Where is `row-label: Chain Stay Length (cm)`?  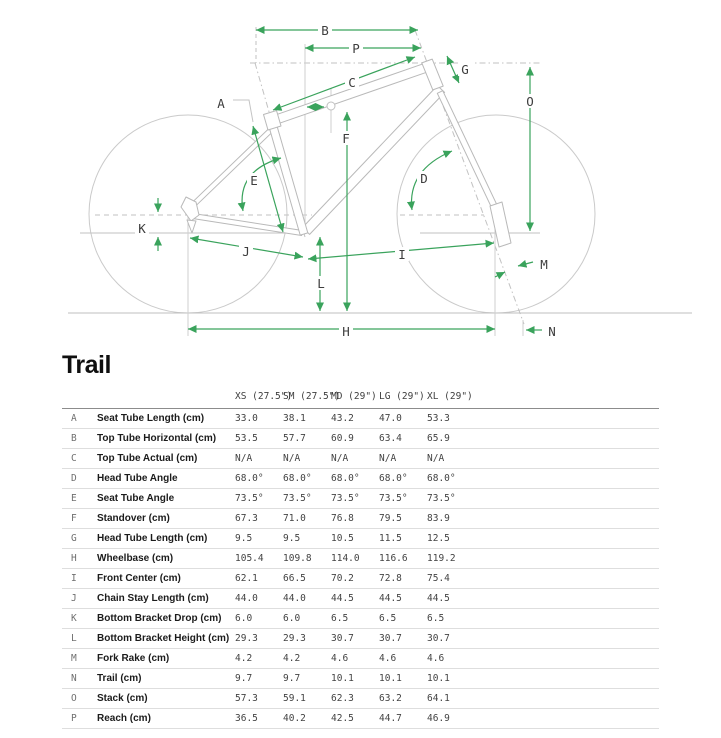
row-label: Chain Stay Length (cm) is located at coordinates (166, 598).